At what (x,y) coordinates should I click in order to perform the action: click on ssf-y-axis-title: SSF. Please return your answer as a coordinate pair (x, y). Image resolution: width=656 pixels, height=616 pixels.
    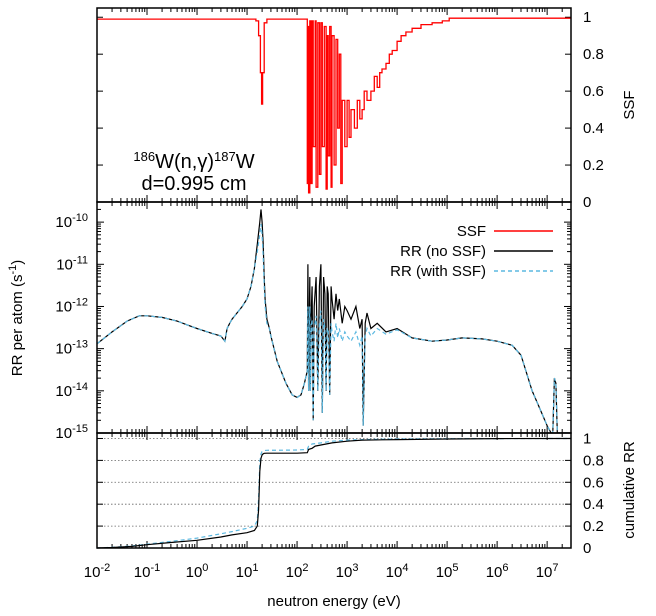
    Looking at the image, I should click on (629, 104).